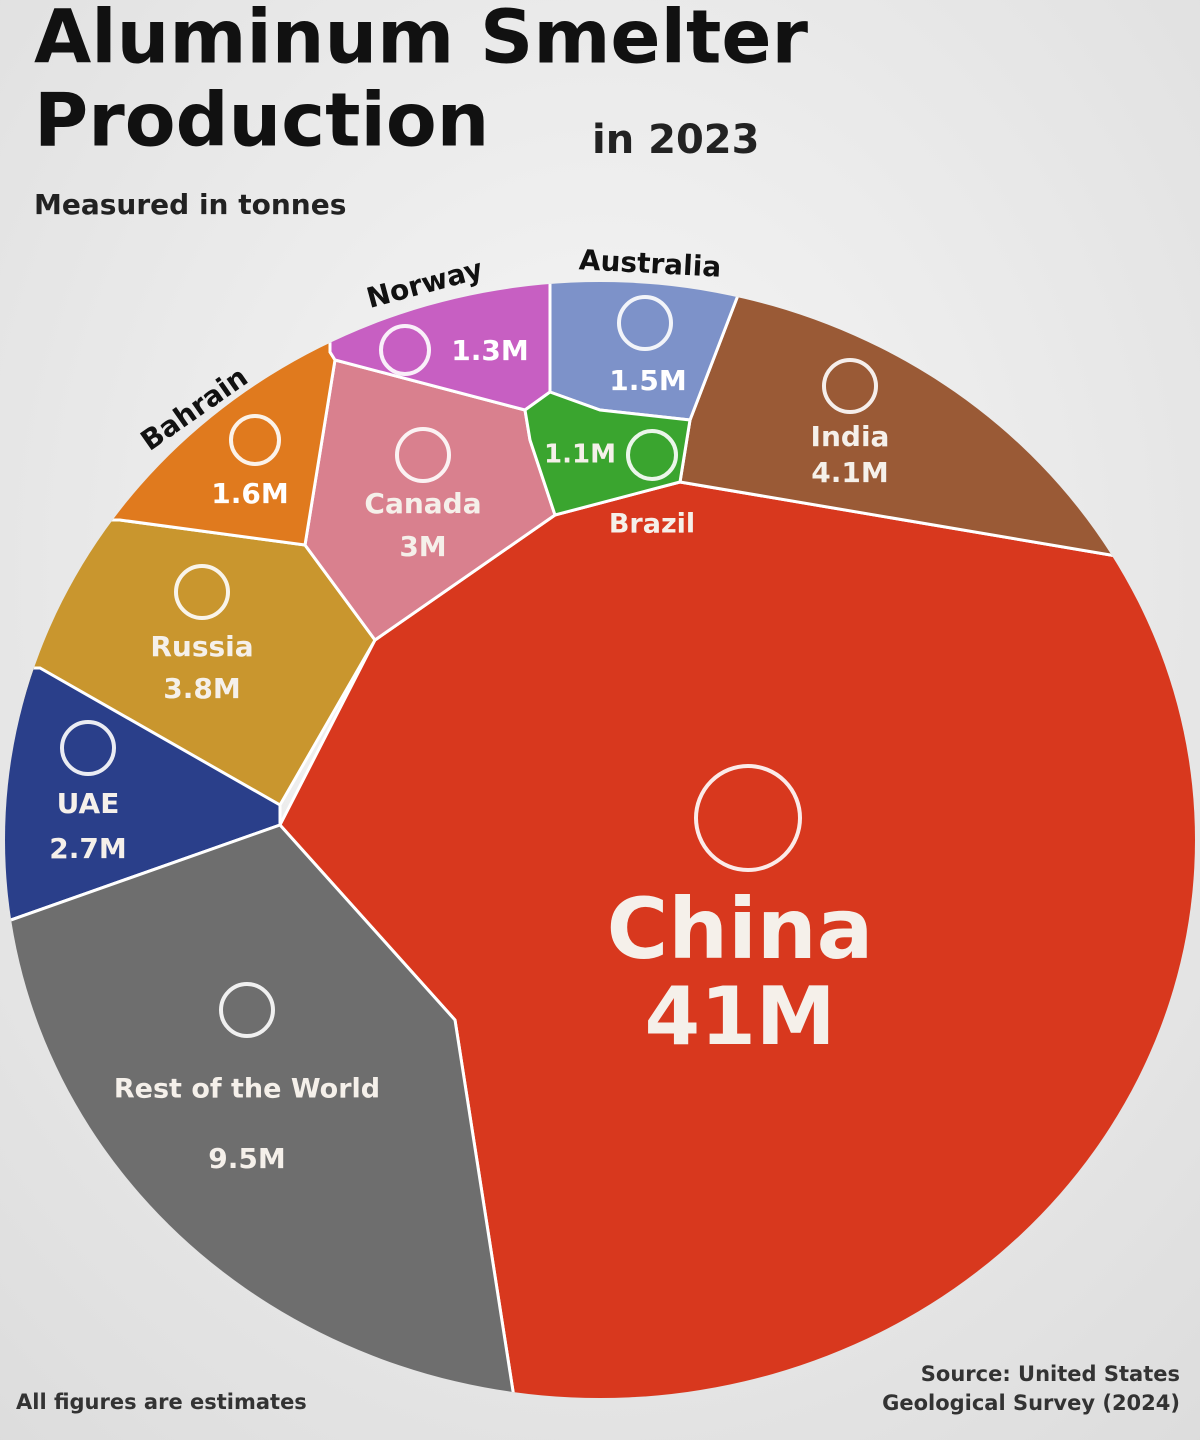 The width and height of the screenshot is (1200, 1440). What do you see at coordinates (247, 1089) in the screenshot?
I see `category-label: Rest of the World` at bounding box center [247, 1089].